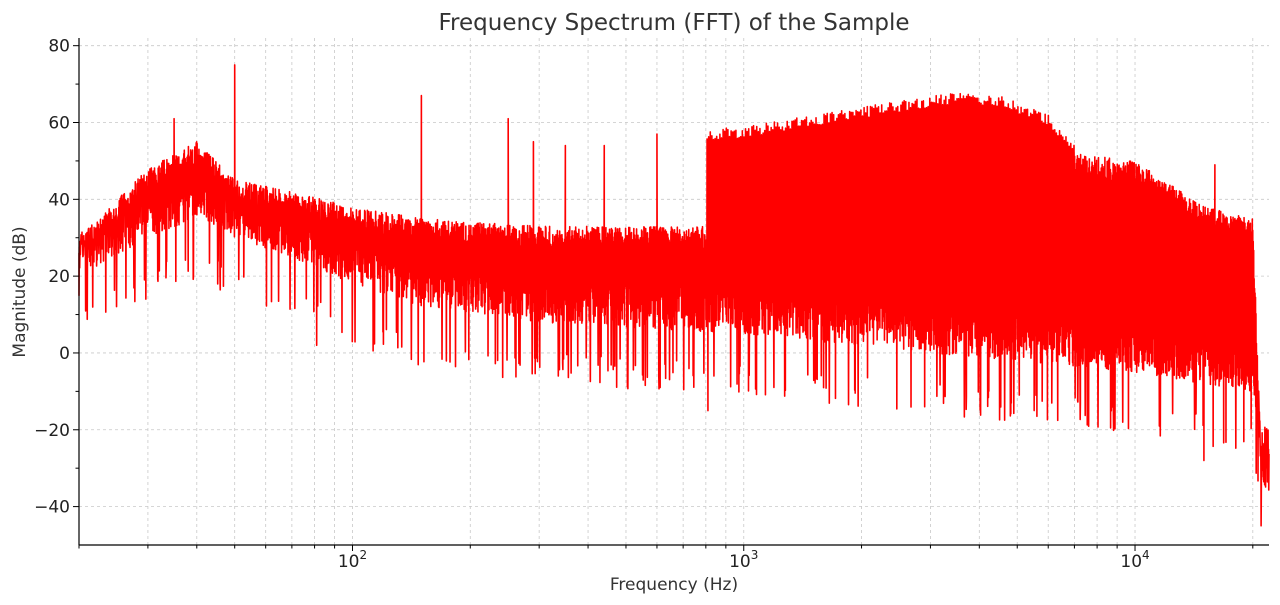 The width and height of the screenshot is (1280, 605). I want to click on x-tick-label: 10³, so click(743, 560).